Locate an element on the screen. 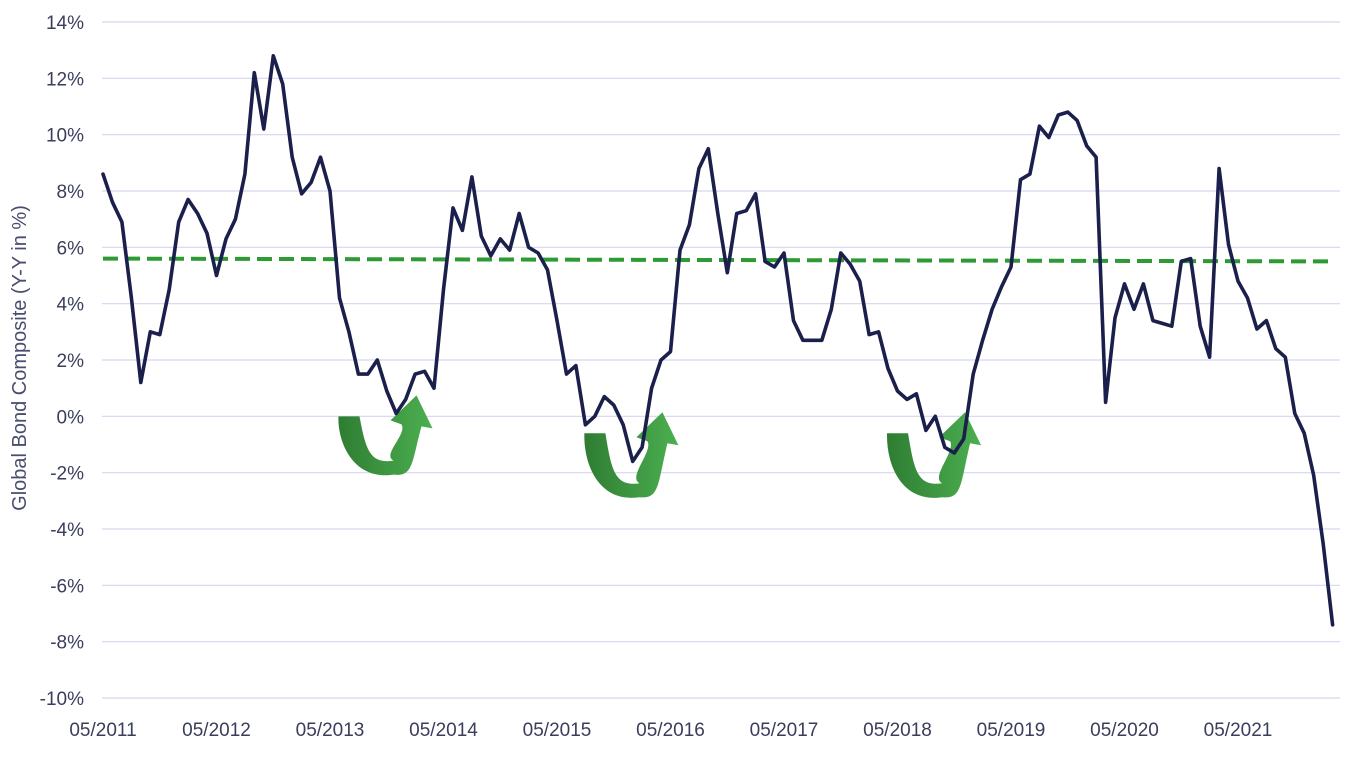  y-tick-label: 12% is located at coordinates (65, 79).